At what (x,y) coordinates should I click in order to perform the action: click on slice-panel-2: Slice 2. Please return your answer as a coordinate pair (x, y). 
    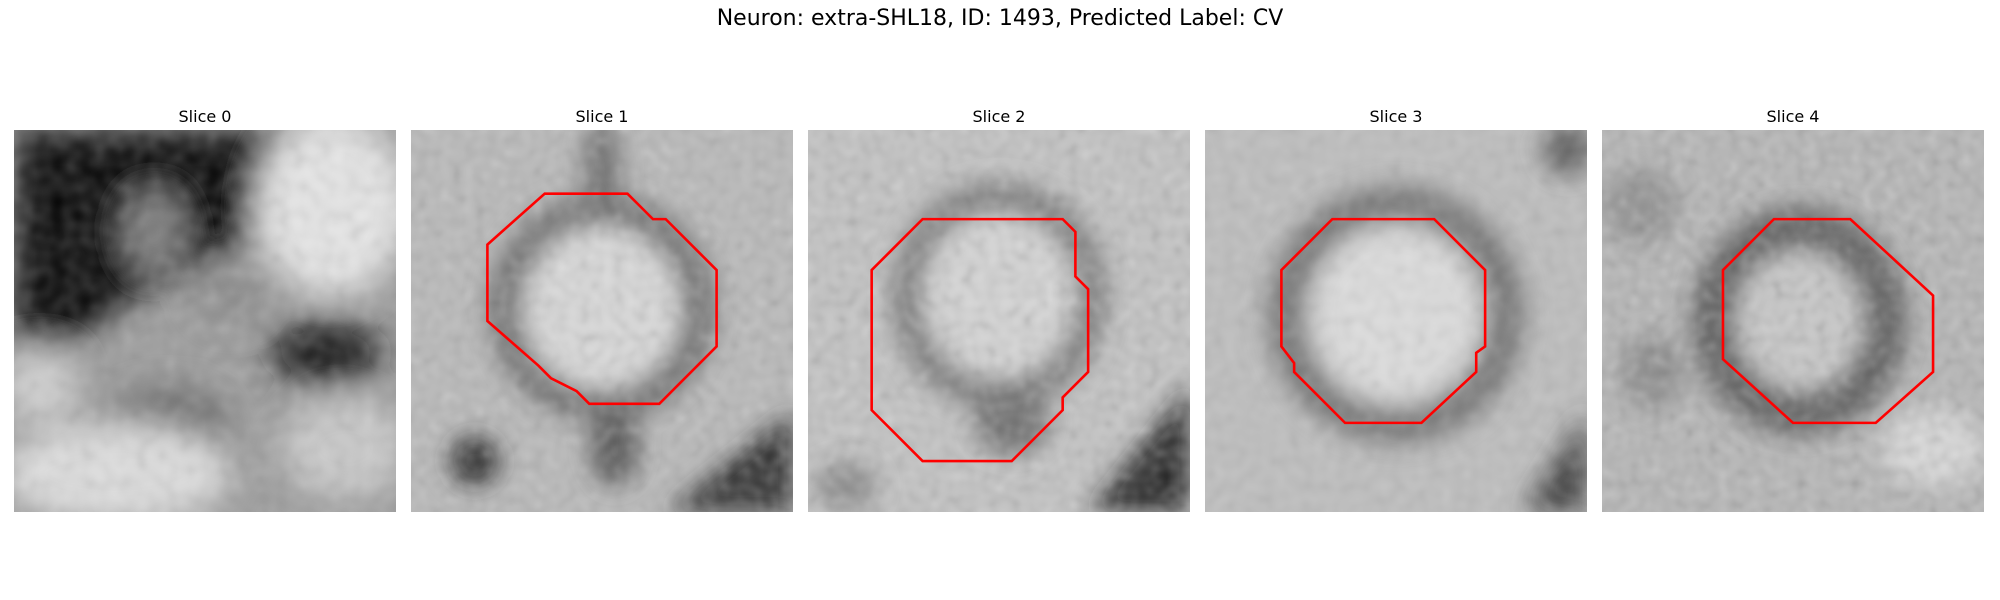
    Looking at the image, I should click on (999, 308).